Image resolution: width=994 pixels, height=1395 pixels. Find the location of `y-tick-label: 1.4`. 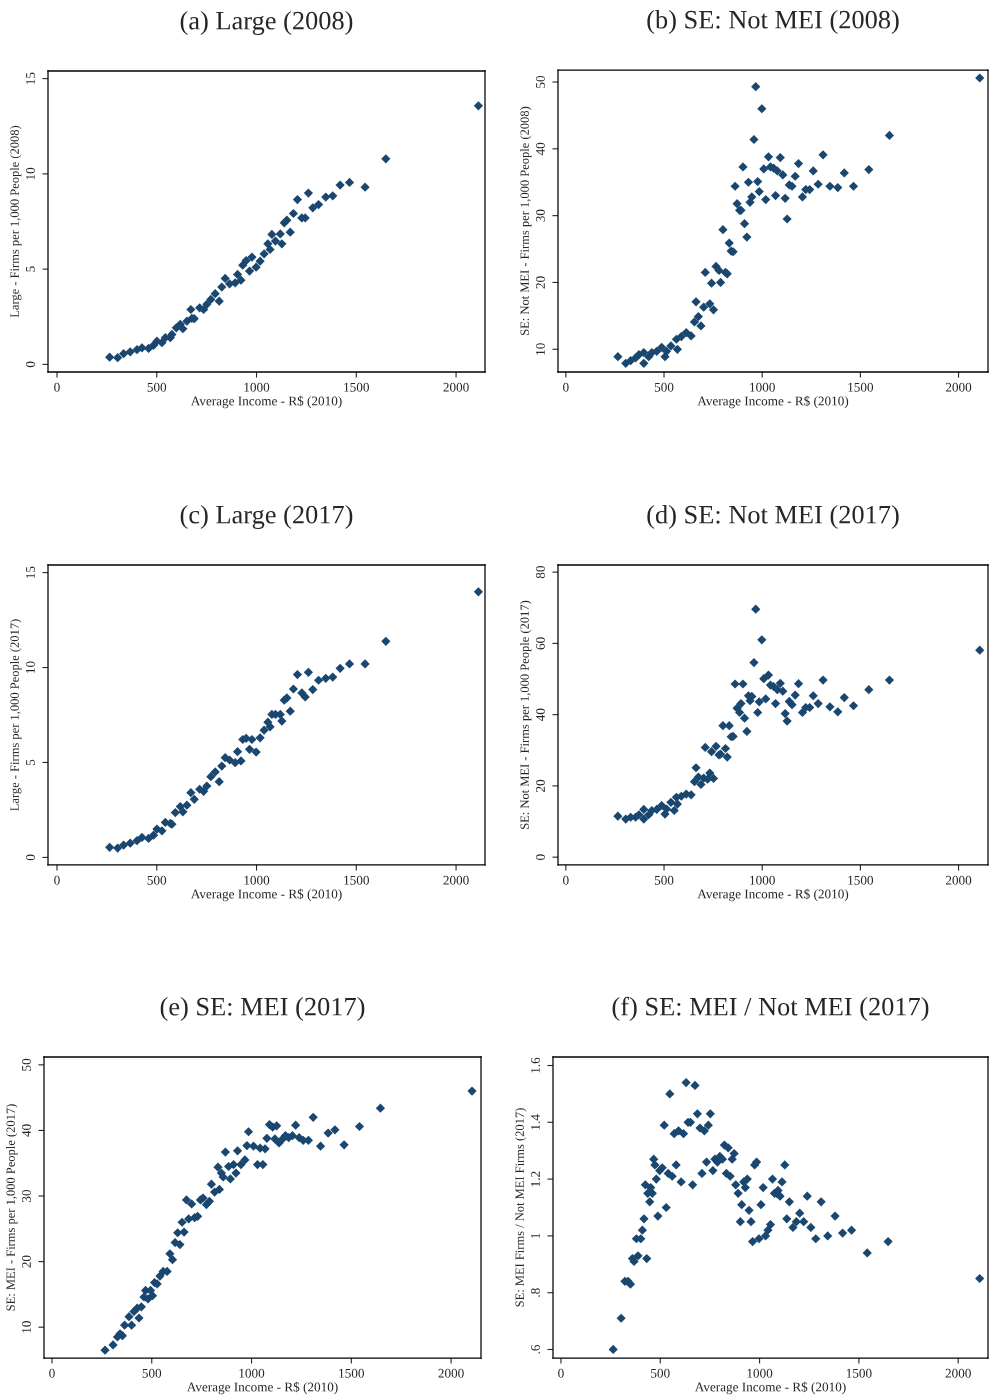

y-tick-label: 1.4 is located at coordinates (535, 1122).